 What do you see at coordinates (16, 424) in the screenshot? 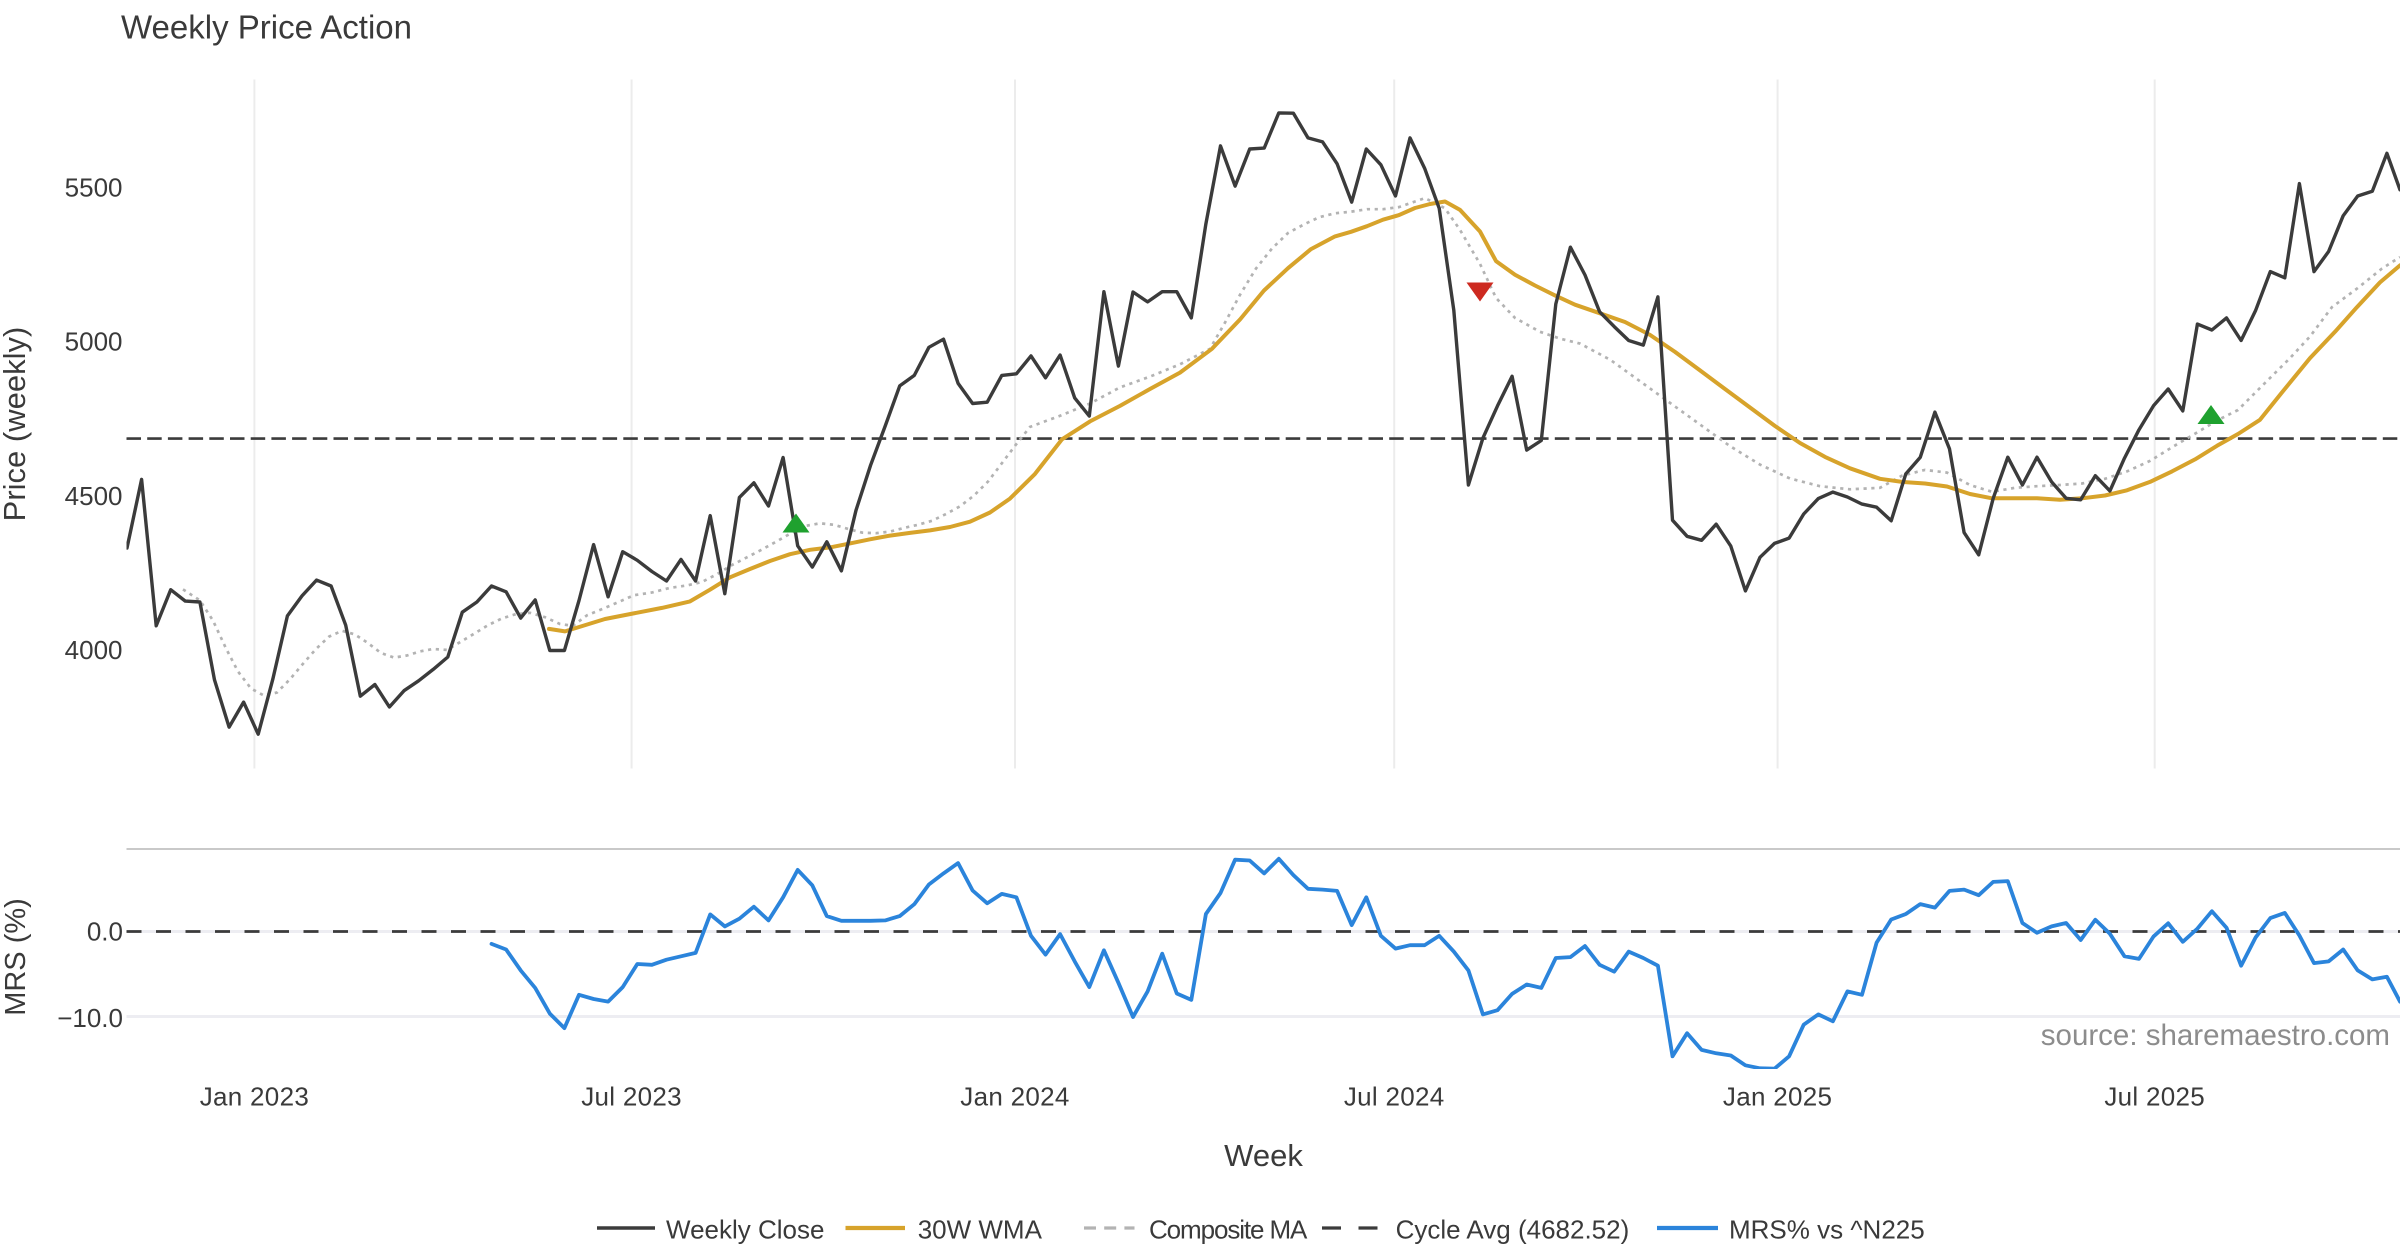
I see `svg-text: Price (weekly)` at bounding box center [16, 424].